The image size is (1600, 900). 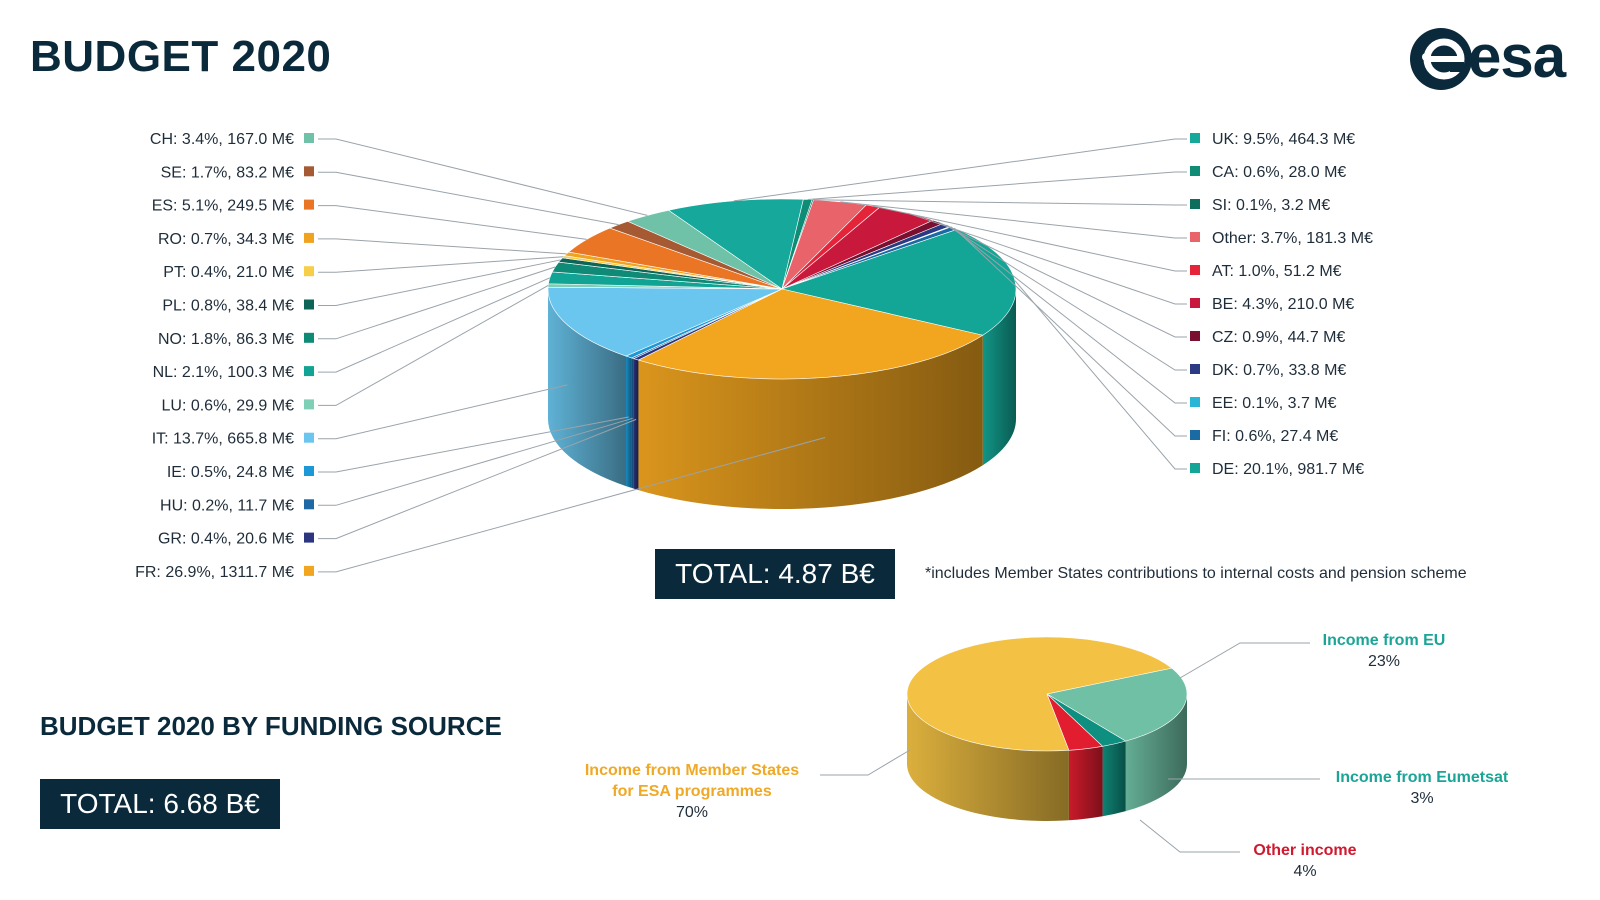 I want to click on budget-side-hu, so click(x=632, y=423).